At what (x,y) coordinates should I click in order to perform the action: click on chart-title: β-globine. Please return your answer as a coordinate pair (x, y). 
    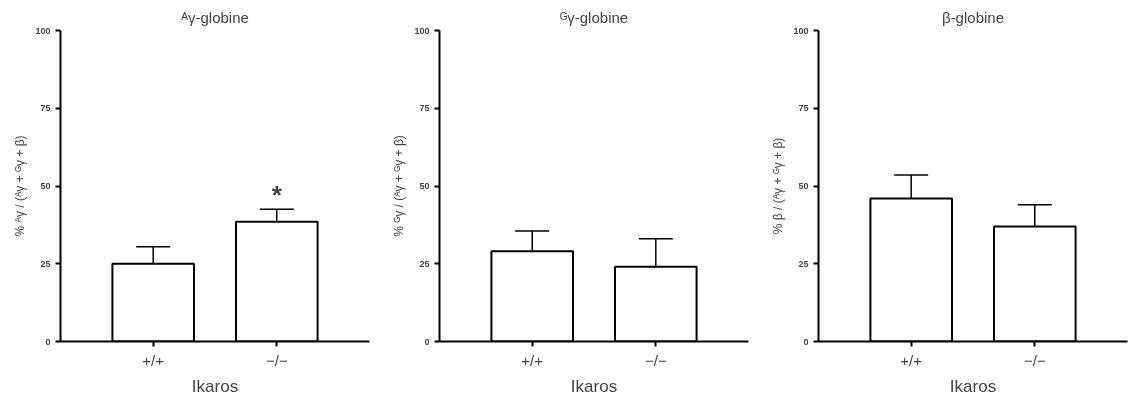
    Looking at the image, I should click on (973, 17).